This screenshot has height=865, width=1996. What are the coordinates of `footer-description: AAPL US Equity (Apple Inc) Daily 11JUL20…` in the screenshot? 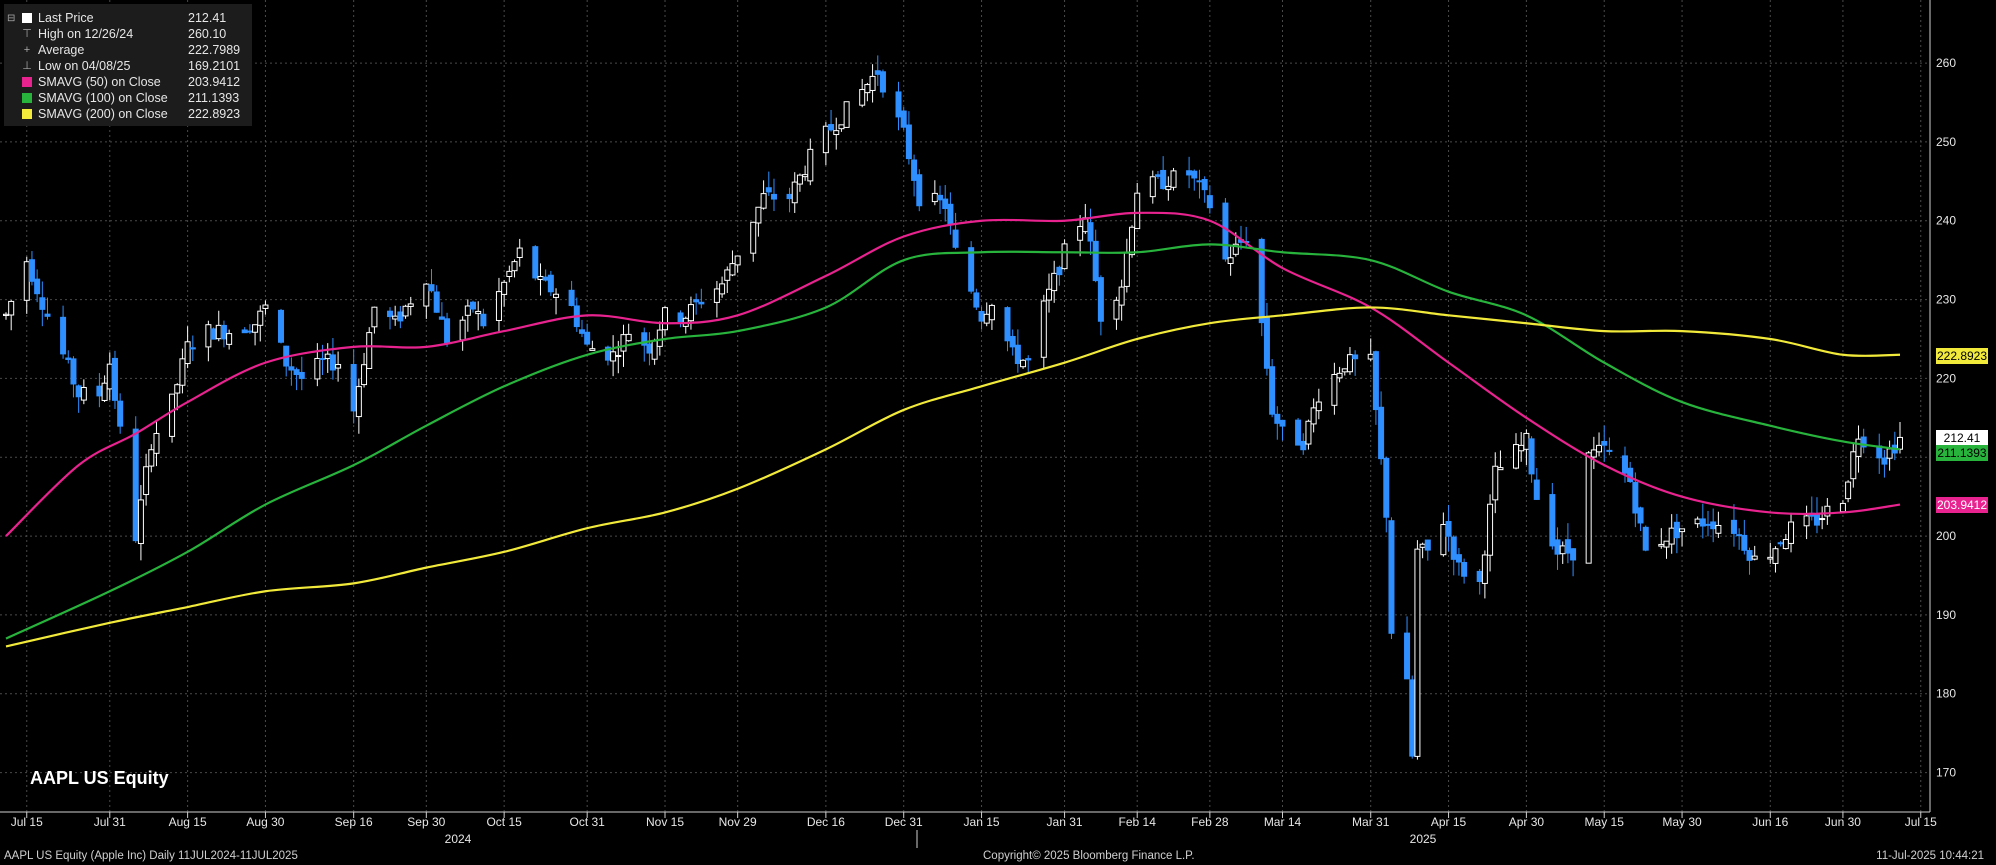 It's located at (151, 856).